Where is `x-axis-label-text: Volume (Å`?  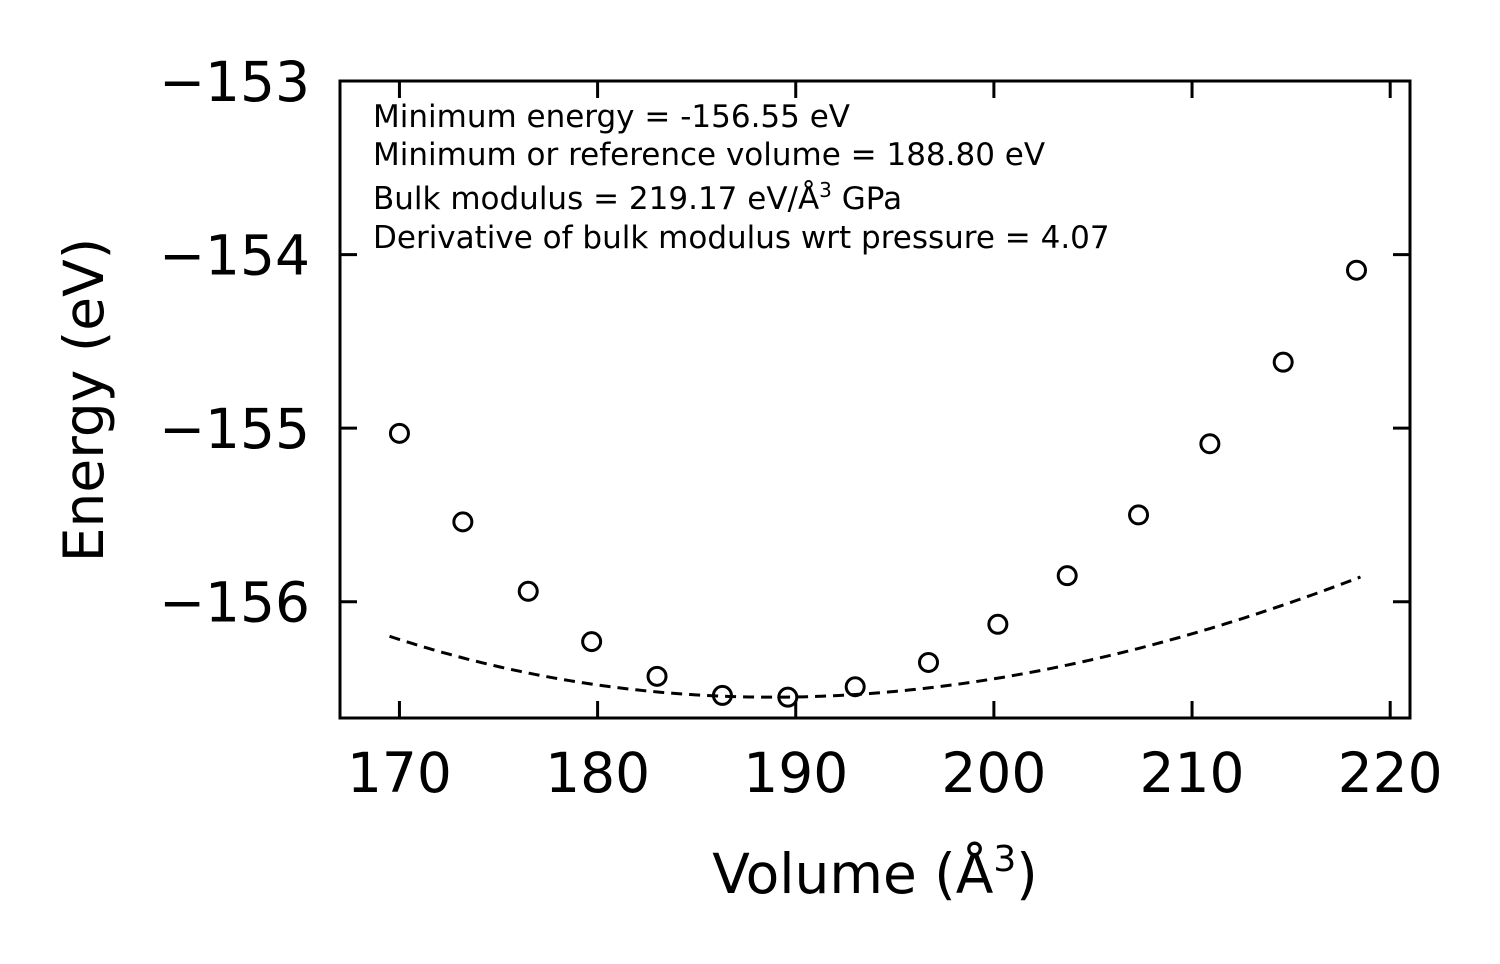 x-axis-label-text: Volume (Å is located at coordinates (852, 873).